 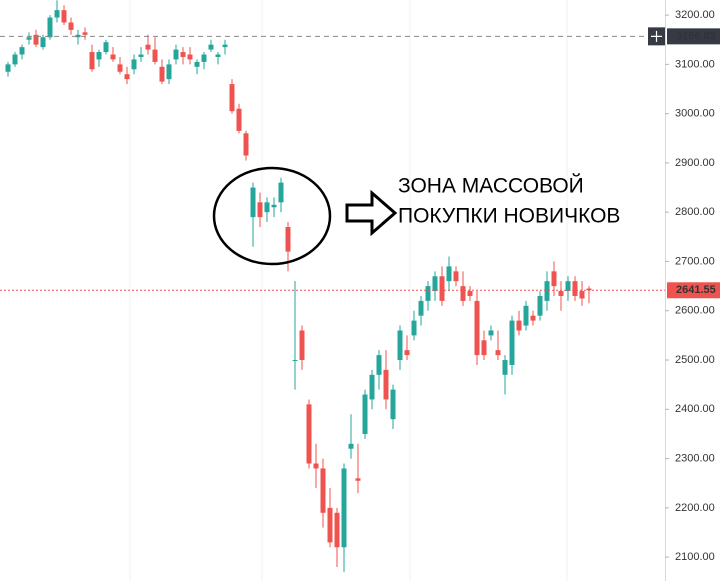 What do you see at coordinates (695, 311) in the screenshot?
I see `y-tick-label: 2600.00` at bounding box center [695, 311].